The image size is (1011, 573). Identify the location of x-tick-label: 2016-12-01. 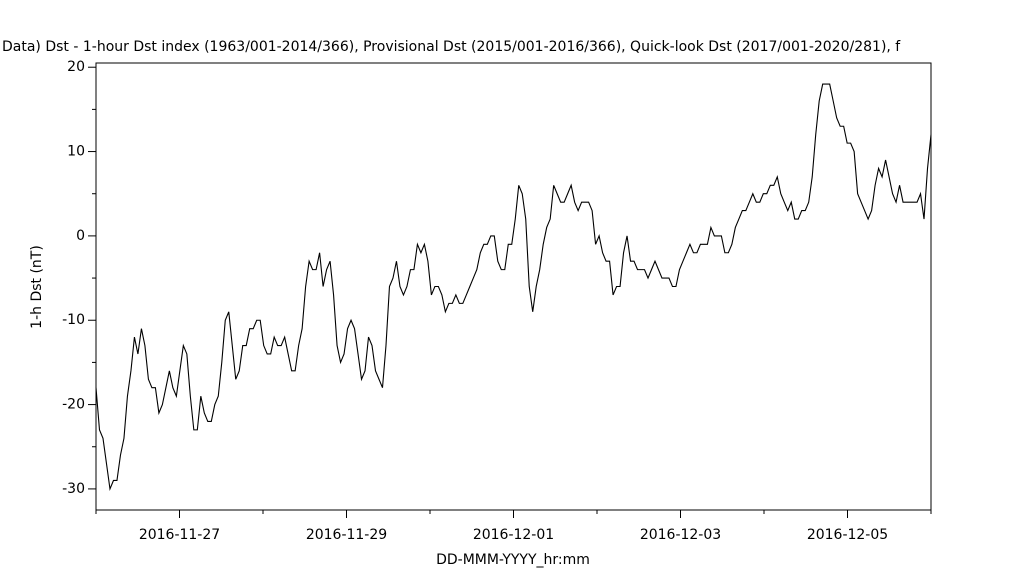
(513, 535).